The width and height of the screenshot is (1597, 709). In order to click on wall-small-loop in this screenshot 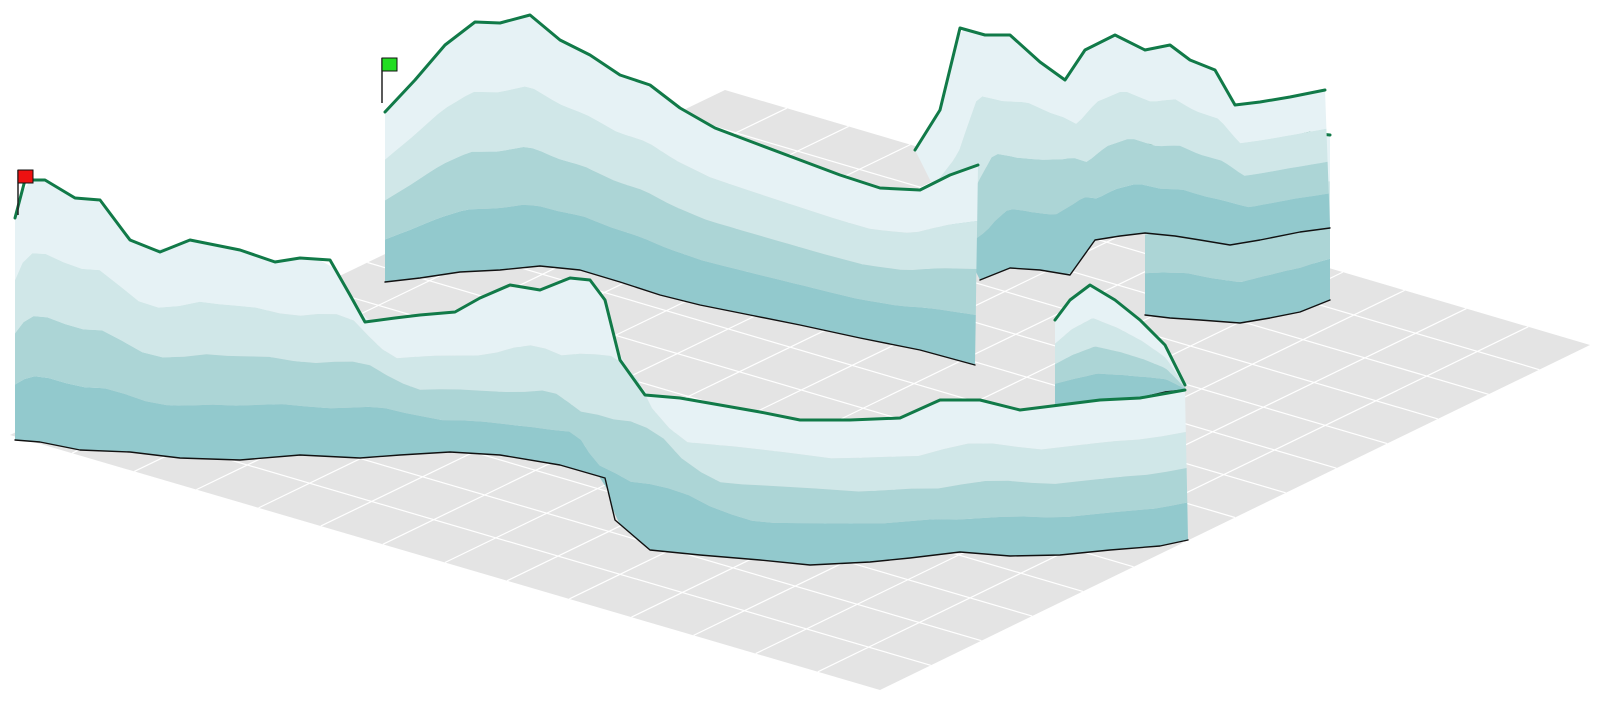, I will do `click(1120, 344)`.